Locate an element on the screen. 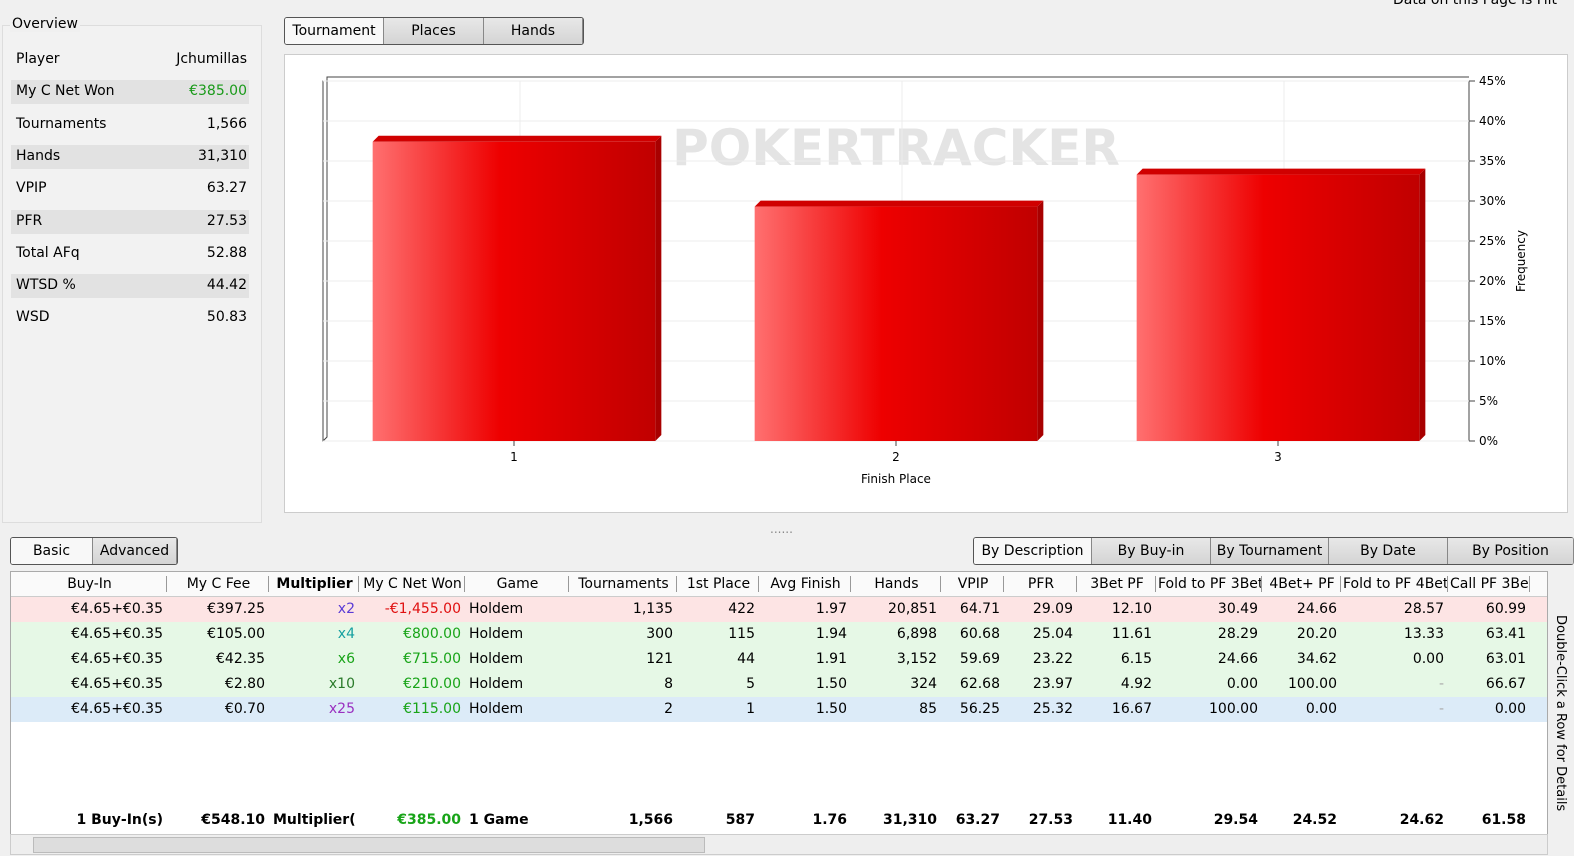 The height and width of the screenshot is (856, 1574). column-header: Tournaments is located at coordinates (624, 584).